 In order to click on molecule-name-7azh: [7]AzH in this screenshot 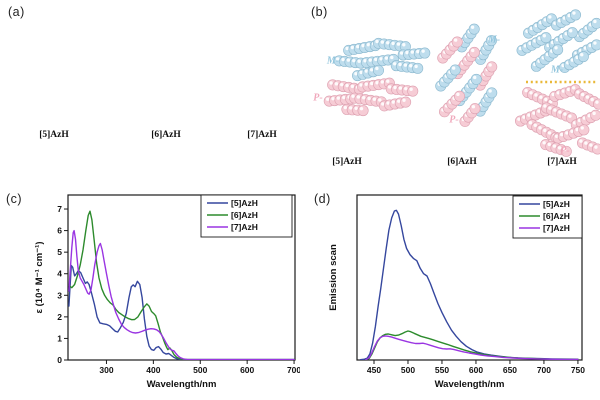, I will do `click(262, 135)`.